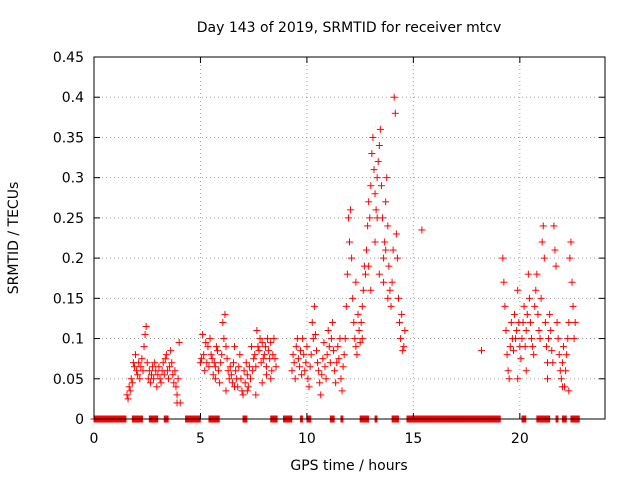  Describe the element at coordinates (94, 439) in the screenshot. I see `x-tick-label: 0` at that location.